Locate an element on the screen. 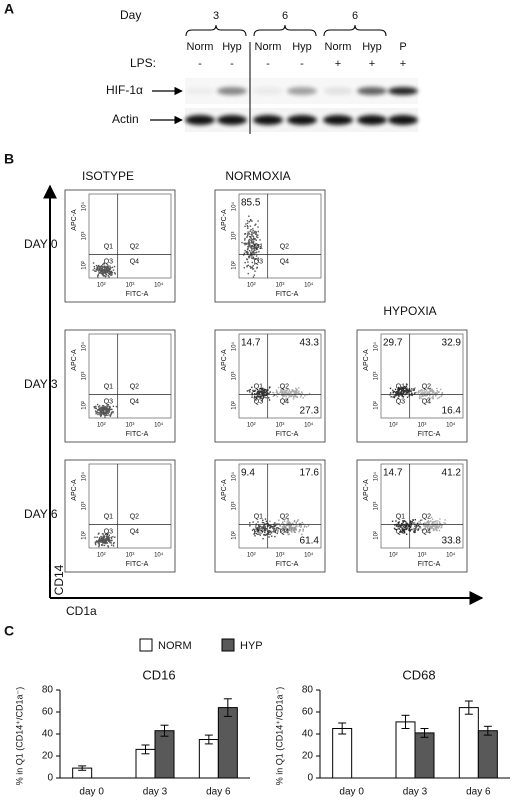  lps-sign: - is located at coordinates (232, 64).